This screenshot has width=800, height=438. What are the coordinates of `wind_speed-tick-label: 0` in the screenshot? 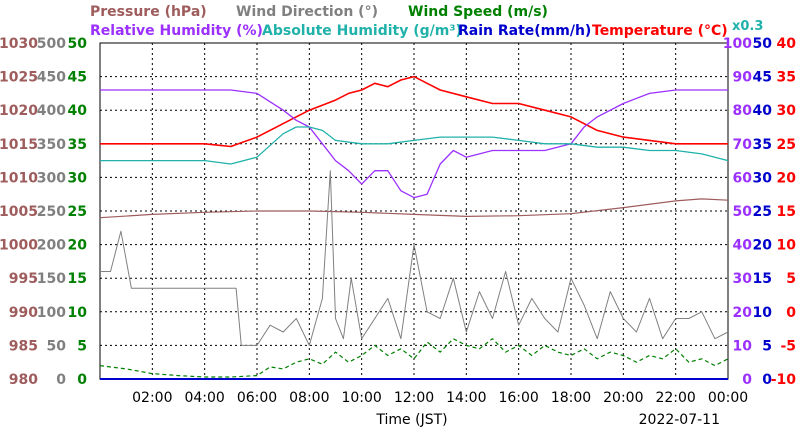 It's located at (82, 380).